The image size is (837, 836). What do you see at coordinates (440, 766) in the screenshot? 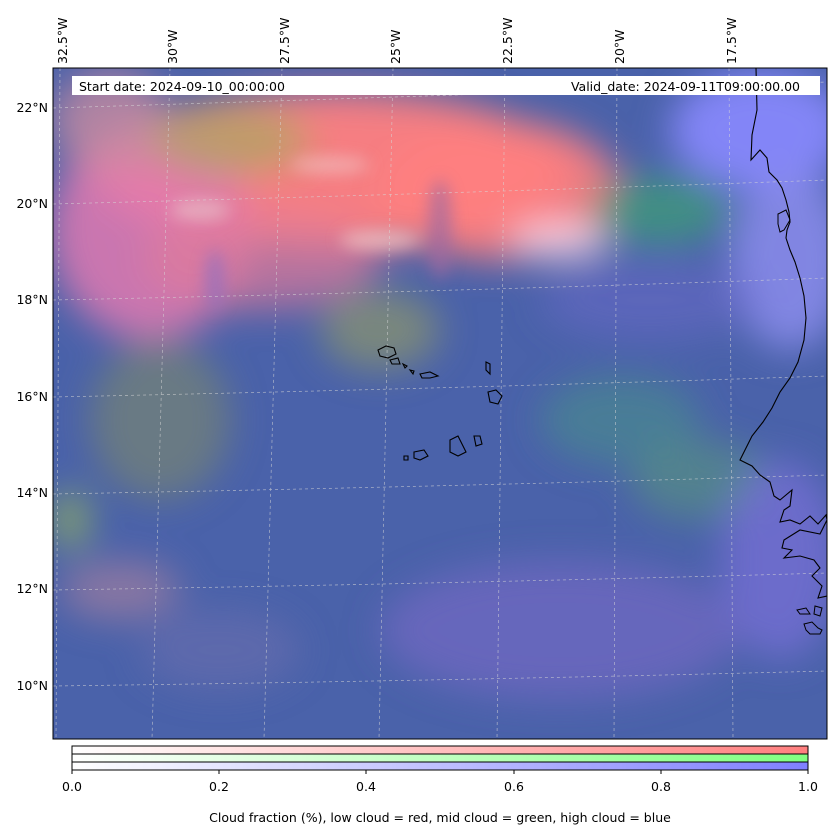
I see `colorbar-high-cloud` at bounding box center [440, 766].